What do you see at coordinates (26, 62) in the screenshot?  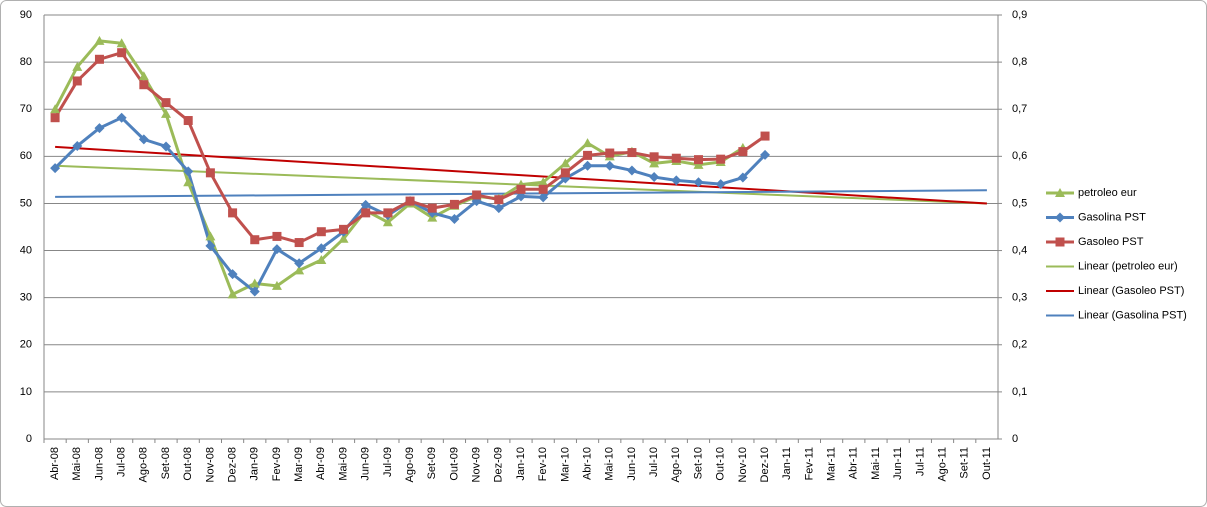 I see `y-tick-label: 80` at bounding box center [26, 62].